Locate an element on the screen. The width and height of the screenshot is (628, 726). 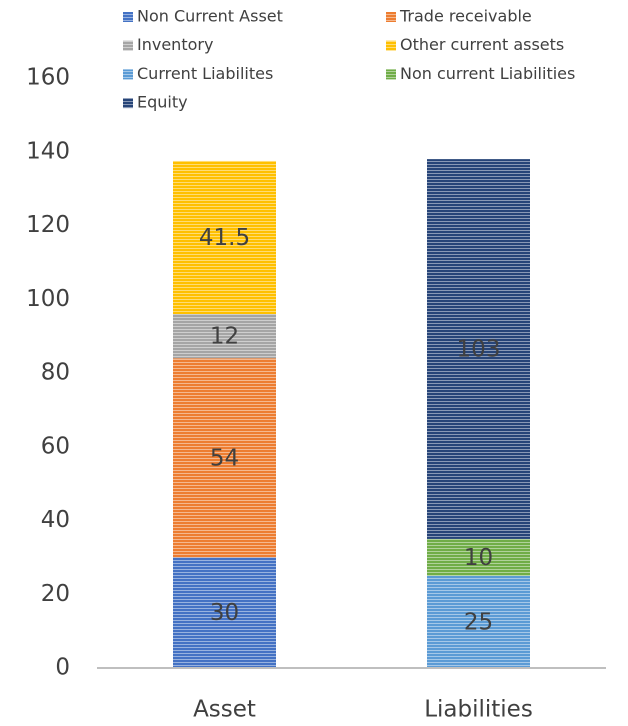
legend-label: Trade receivable is located at coordinates (465, 16).